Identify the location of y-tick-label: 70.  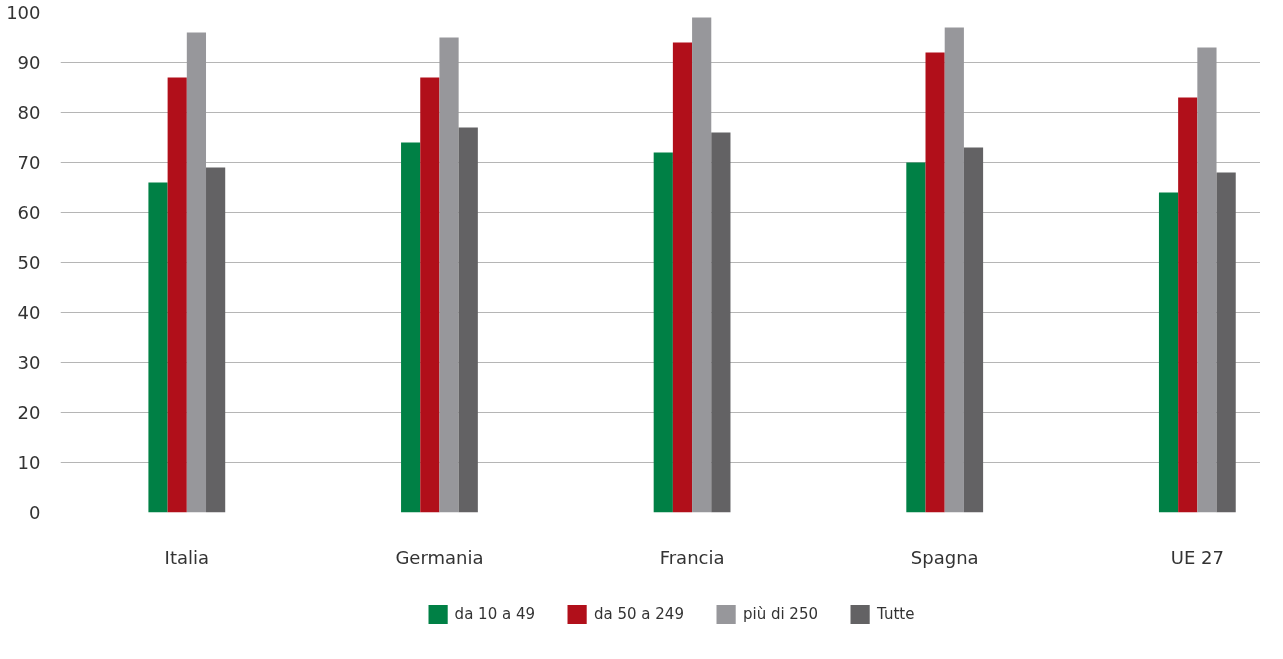
(29, 162).